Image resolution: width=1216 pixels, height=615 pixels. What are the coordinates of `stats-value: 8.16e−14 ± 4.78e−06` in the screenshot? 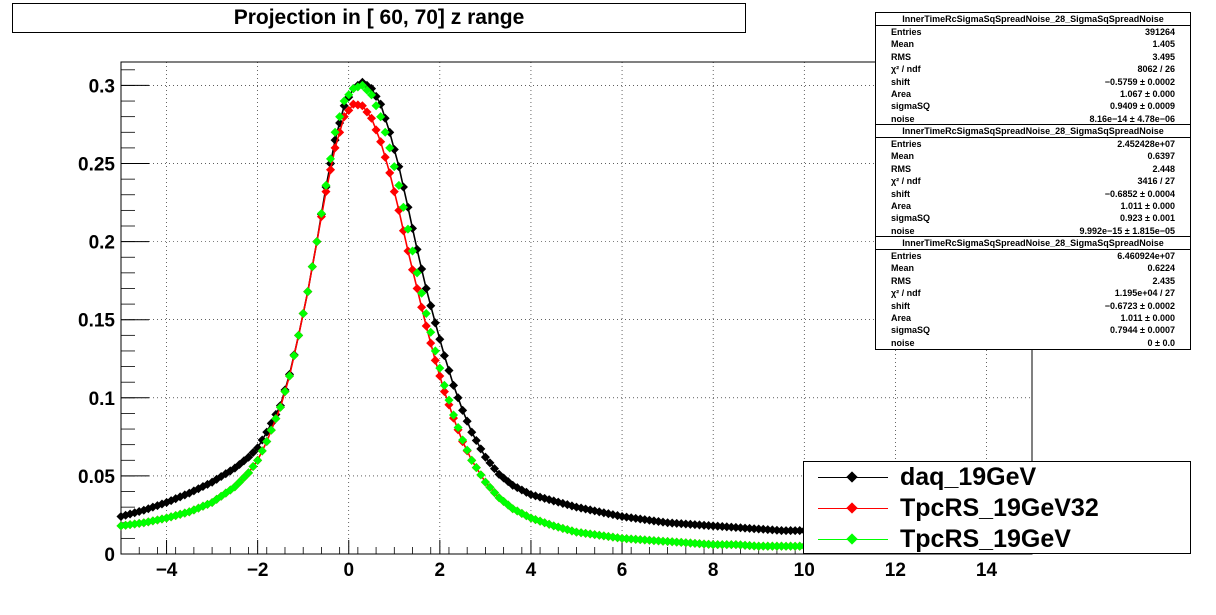 It's located at (1132, 118).